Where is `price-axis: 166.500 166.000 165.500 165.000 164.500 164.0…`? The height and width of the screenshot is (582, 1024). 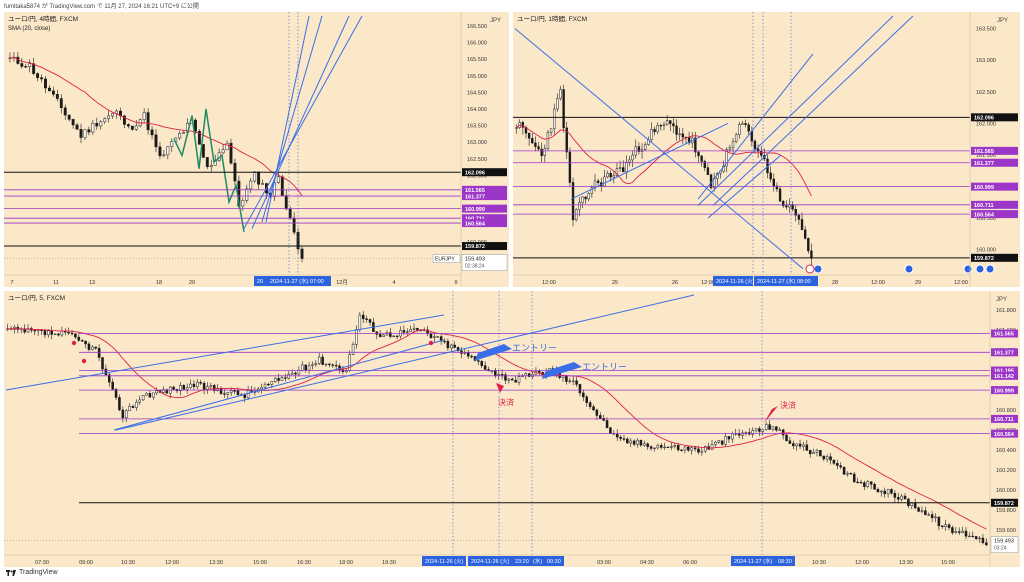
price-axis: 166.500 166.000 165.500 165.000 164.500 164.0… is located at coordinates (470, 149).